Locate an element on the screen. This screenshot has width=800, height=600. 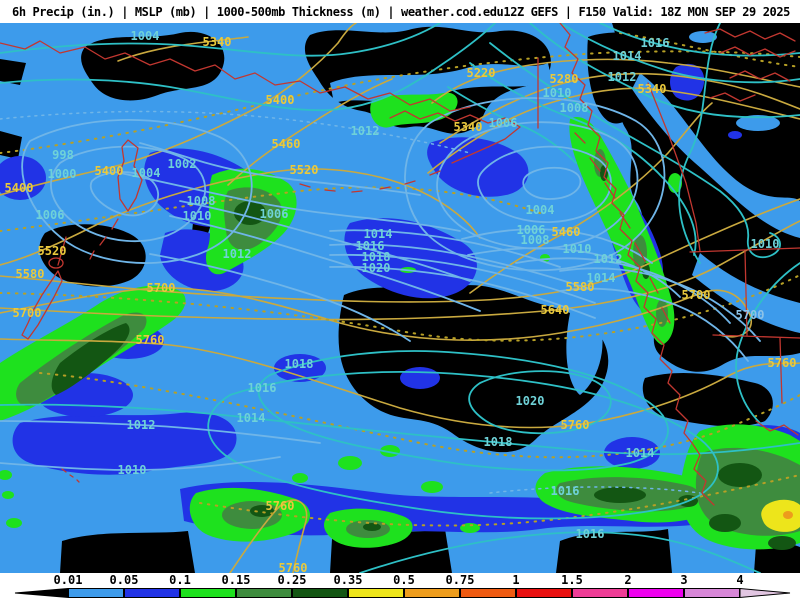
thickness-contour-label: 5280 is located at coordinates (564, 79).